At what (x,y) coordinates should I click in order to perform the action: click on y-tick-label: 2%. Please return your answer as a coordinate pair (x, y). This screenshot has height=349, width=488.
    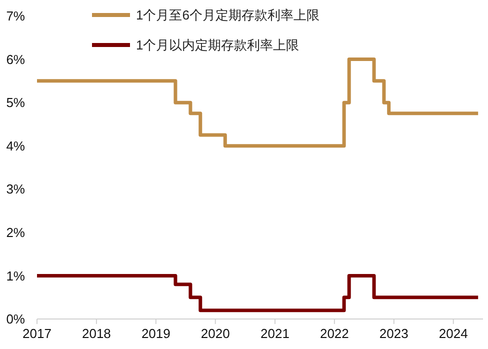
    Looking at the image, I should click on (16, 232).